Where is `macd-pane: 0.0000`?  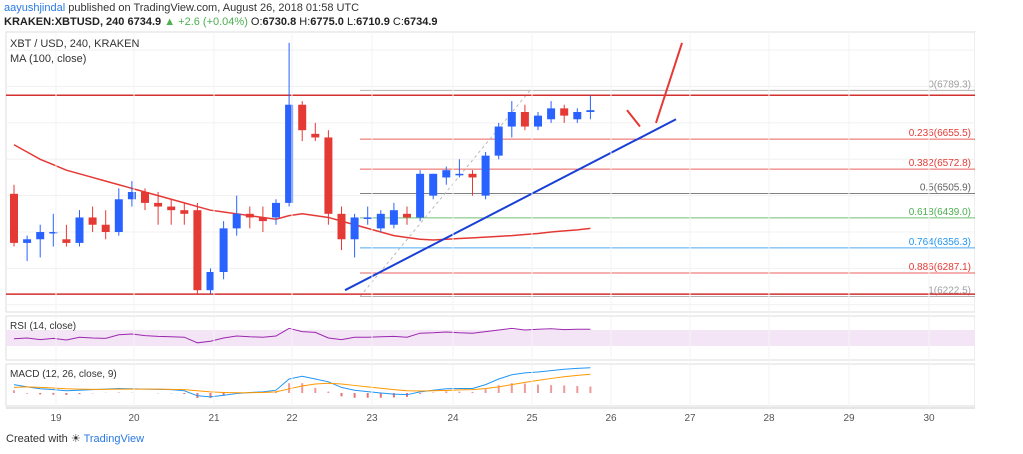
macd-pane: 0.0000 is located at coordinates (509, 385).